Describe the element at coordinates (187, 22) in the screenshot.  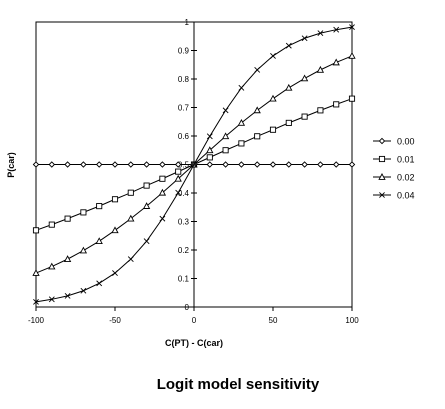
I see `y-tick-label: 1` at that location.